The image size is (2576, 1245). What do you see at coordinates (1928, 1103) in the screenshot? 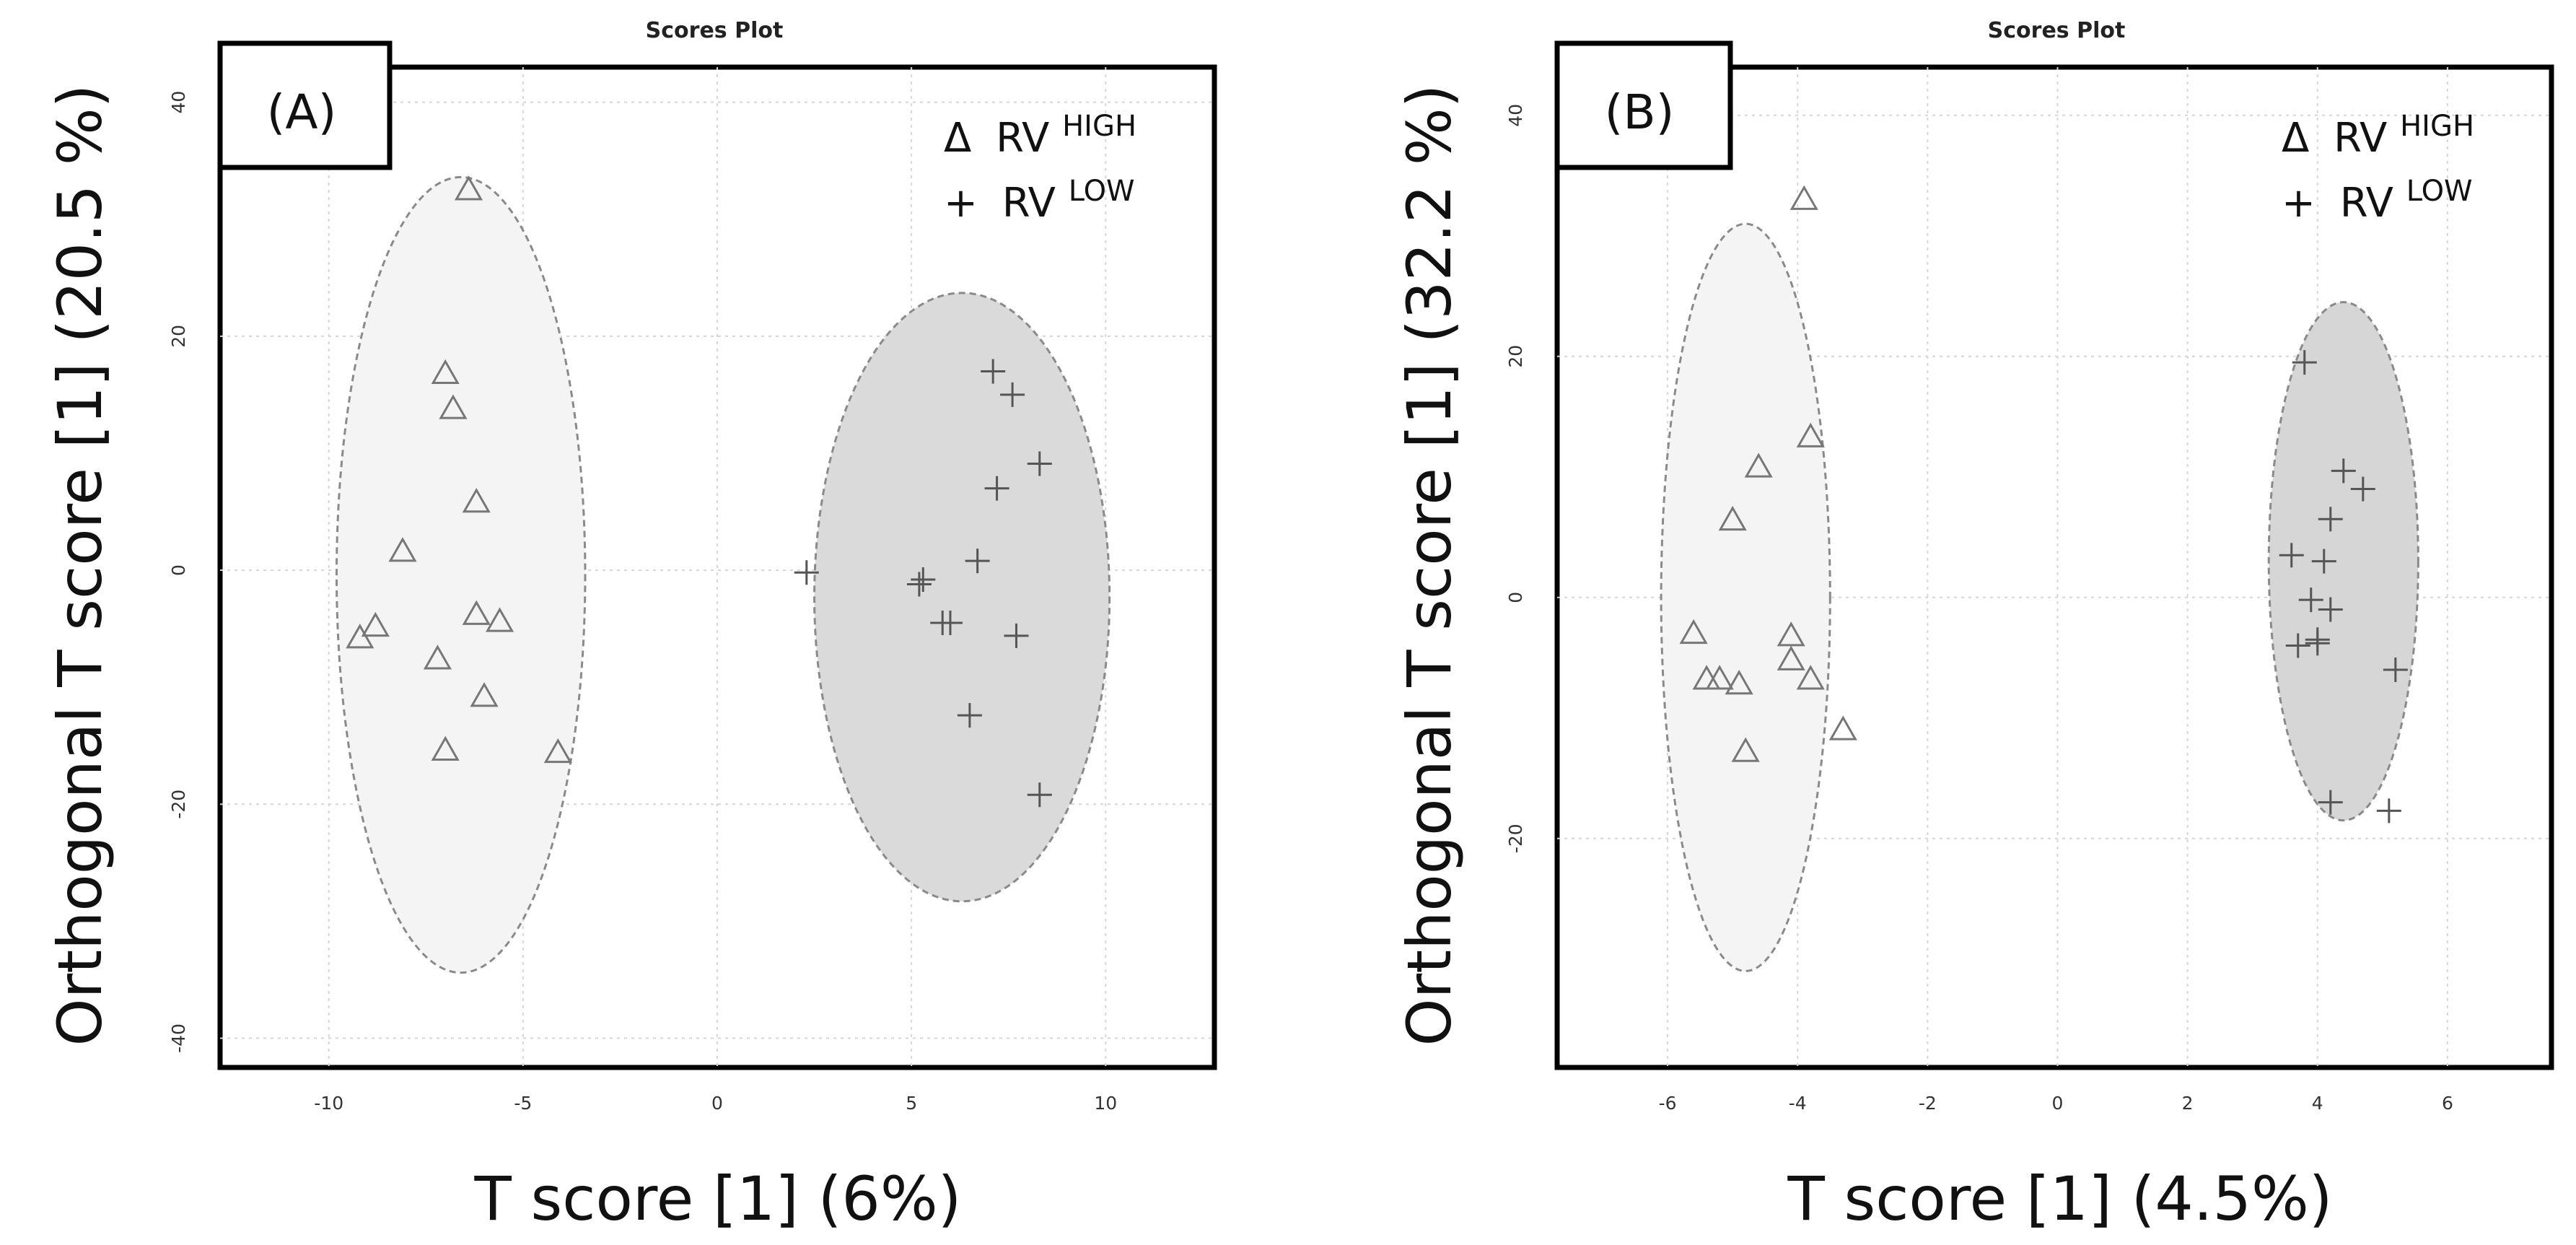
I see `x-tick-label: -2` at bounding box center [1928, 1103].